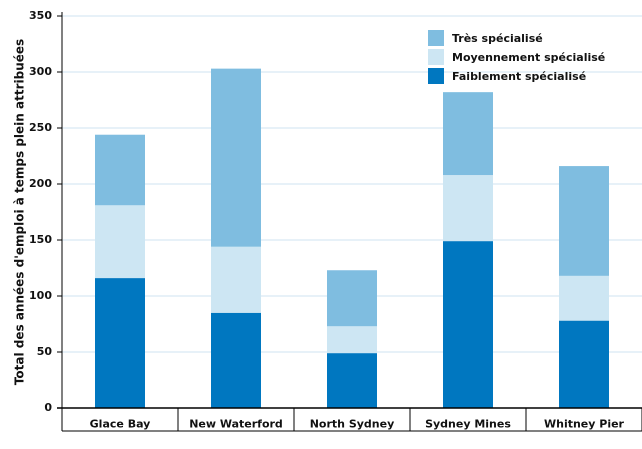 The width and height of the screenshot is (642, 449). Describe the element at coordinates (40, 239) in the screenshot. I see `y-tick-label: 150` at that location.